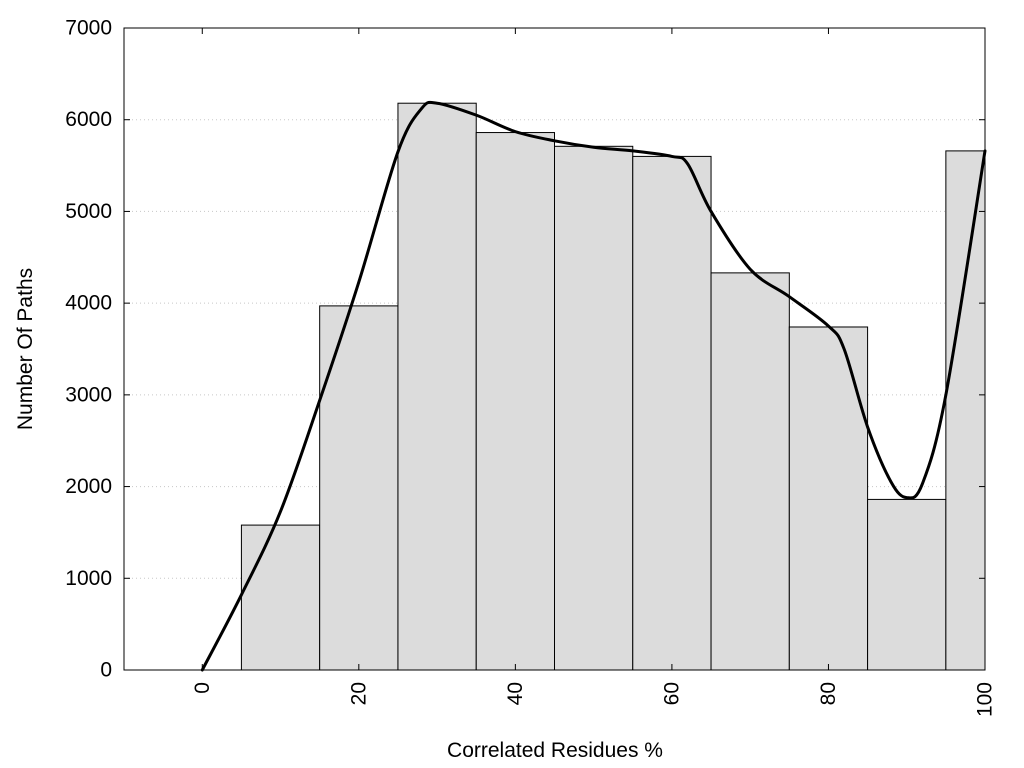 The width and height of the screenshot is (1024, 768). What do you see at coordinates (88, 28) in the screenshot?
I see `y-tick-label: 7000` at bounding box center [88, 28].